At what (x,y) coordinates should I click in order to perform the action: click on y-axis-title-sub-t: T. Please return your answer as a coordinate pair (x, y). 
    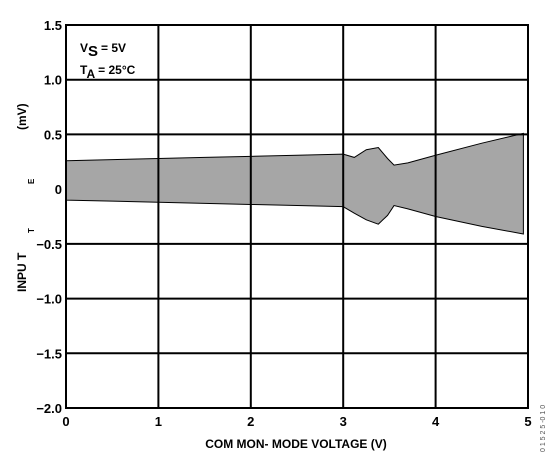
    Looking at the image, I should click on (31, 230).